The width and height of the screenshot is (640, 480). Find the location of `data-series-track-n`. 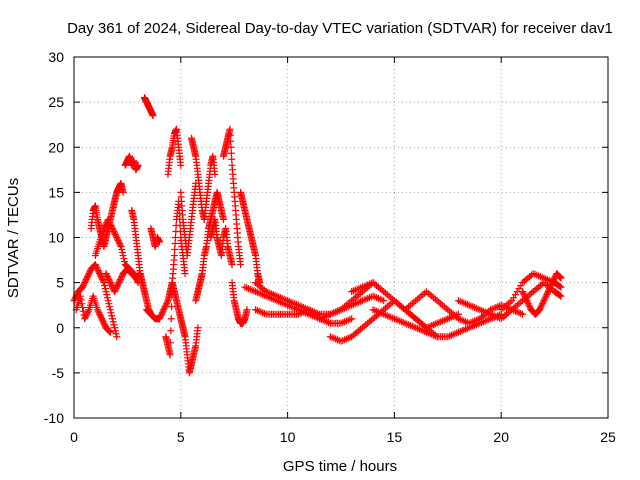

data-series-track-n is located at coordinates (203, 178).